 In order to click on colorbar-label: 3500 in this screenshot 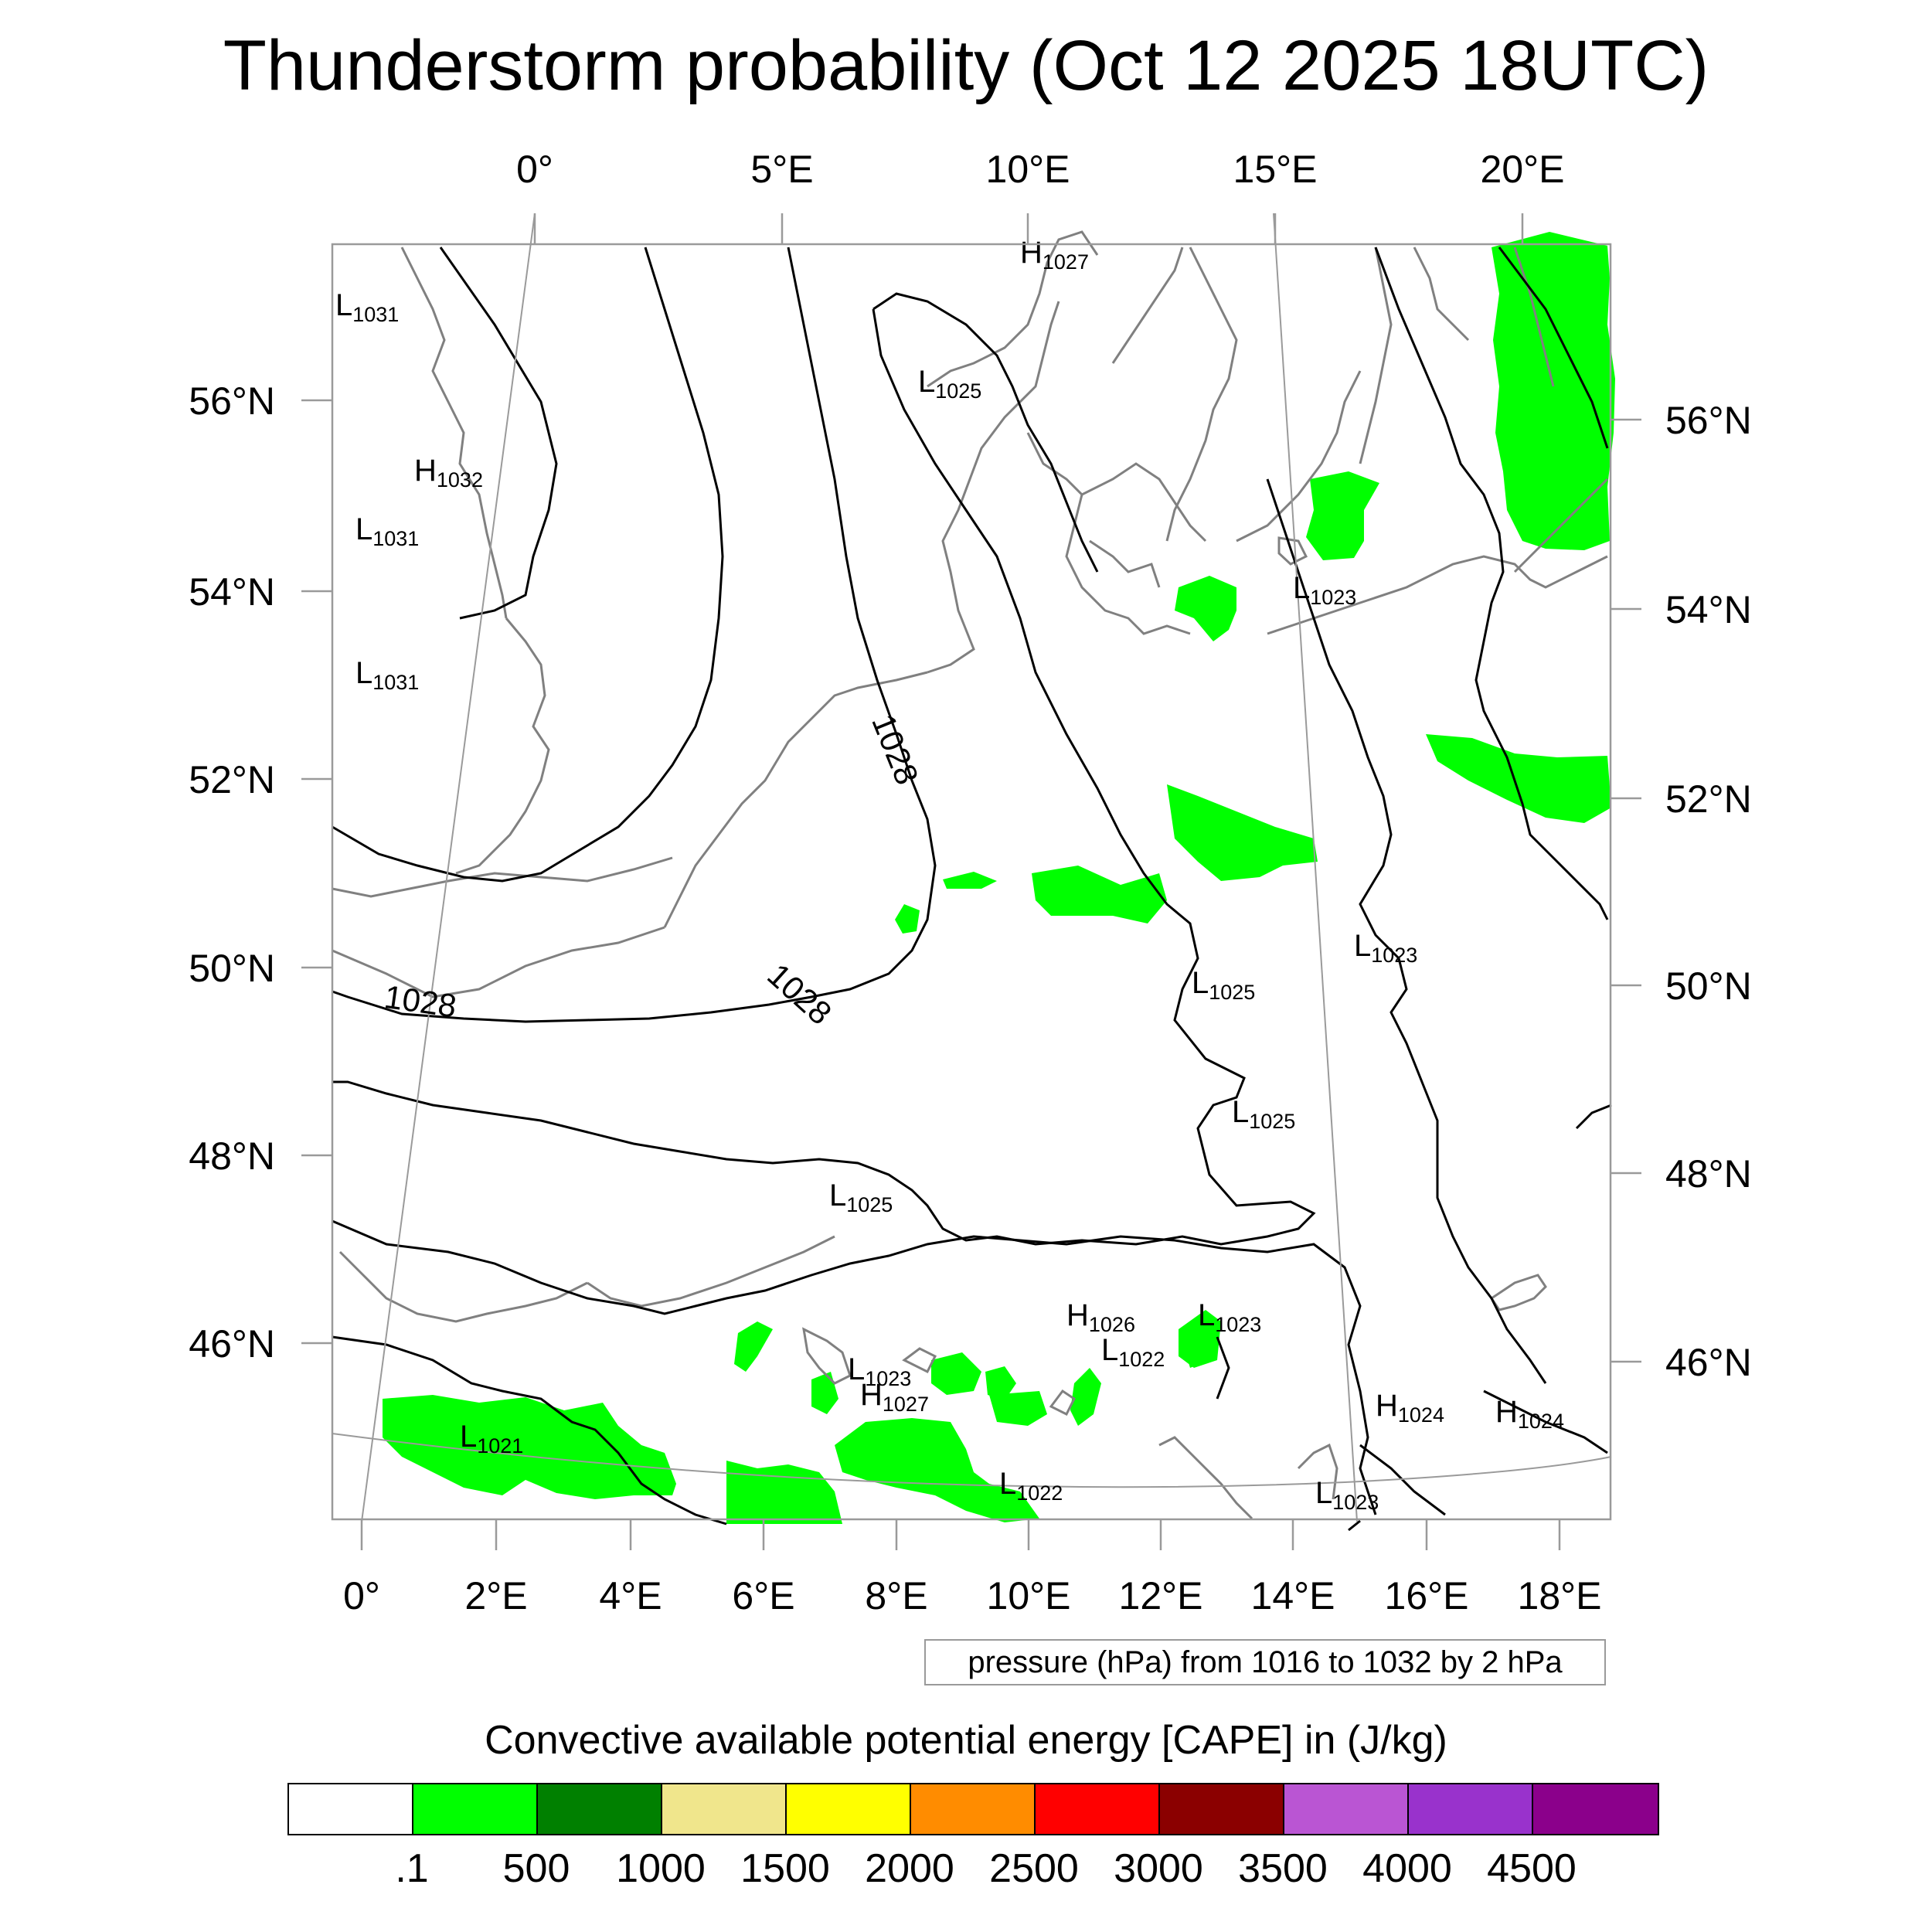, I will do `click(1283, 1869)`.